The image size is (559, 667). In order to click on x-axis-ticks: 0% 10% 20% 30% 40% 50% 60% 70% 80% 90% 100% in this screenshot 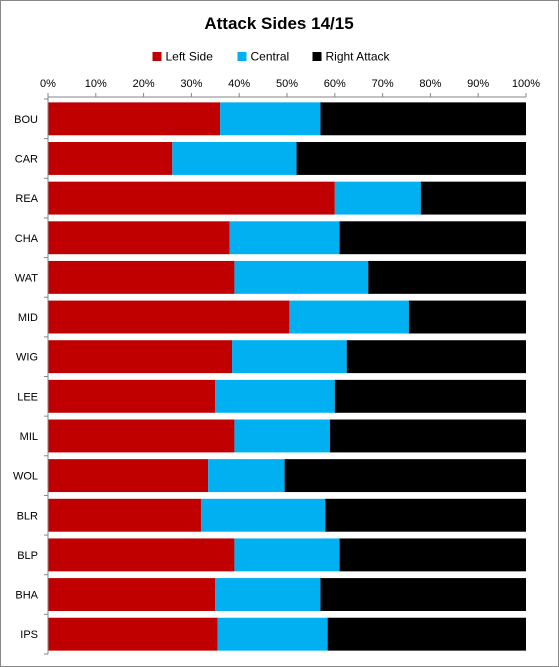, I will do `click(290, 84)`.